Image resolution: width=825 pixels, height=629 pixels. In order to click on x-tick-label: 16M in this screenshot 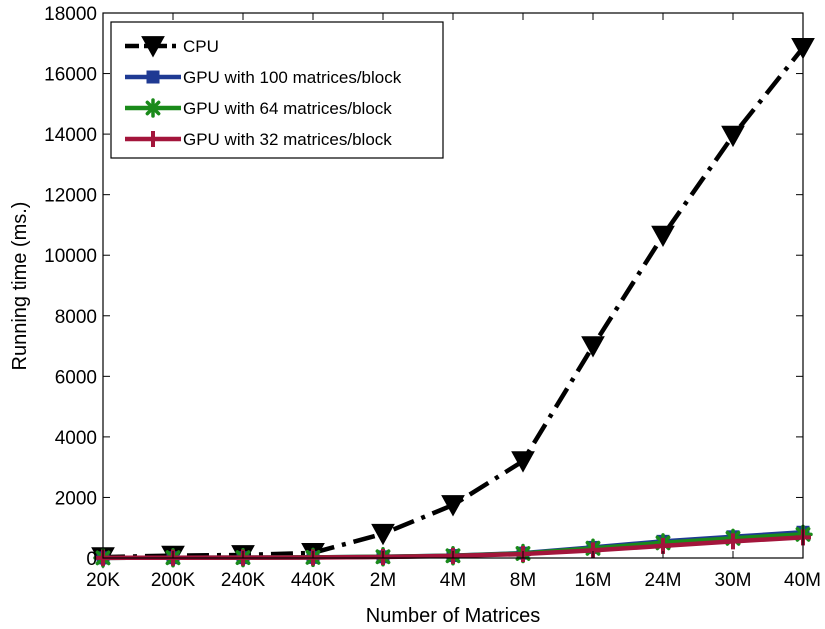, I will do `click(593, 580)`.